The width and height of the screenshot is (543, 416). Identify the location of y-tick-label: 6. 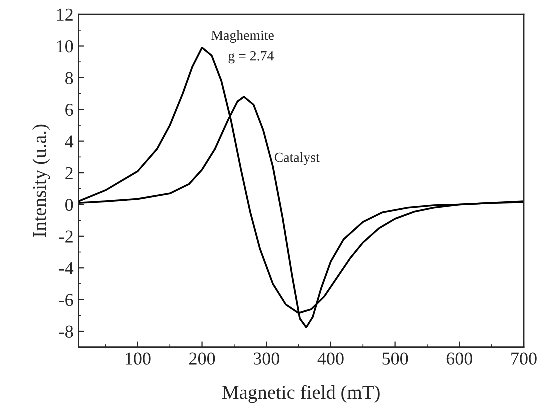
(70, 110).